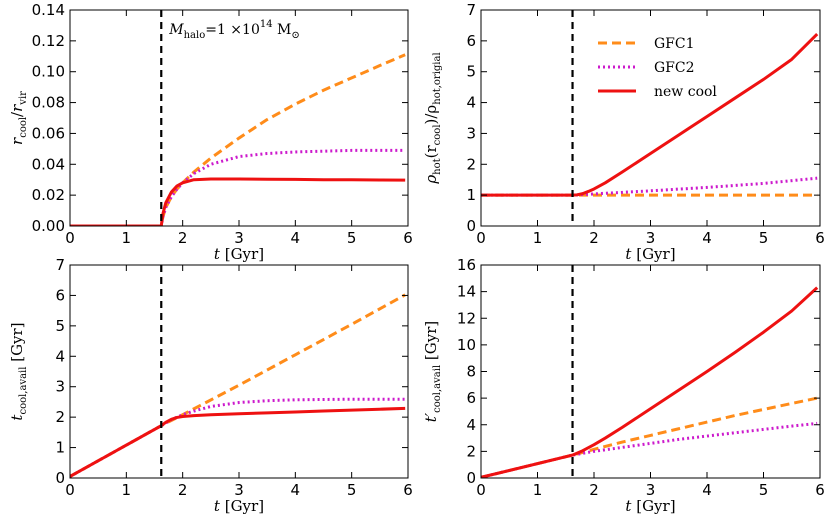  What do you see at coordinates (48, 103) in the screenshot?
I see `y-tick-label: 0.08` at bounding box center [48, 103].